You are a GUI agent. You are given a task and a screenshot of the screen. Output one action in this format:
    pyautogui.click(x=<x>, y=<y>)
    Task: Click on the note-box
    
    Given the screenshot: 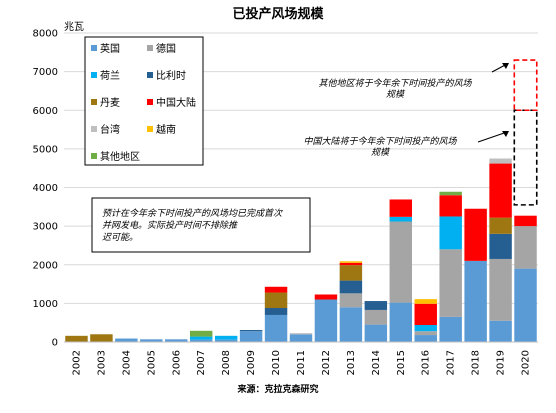 What is the action you would take?
    pyautogui.click(x=201, y=225)
    